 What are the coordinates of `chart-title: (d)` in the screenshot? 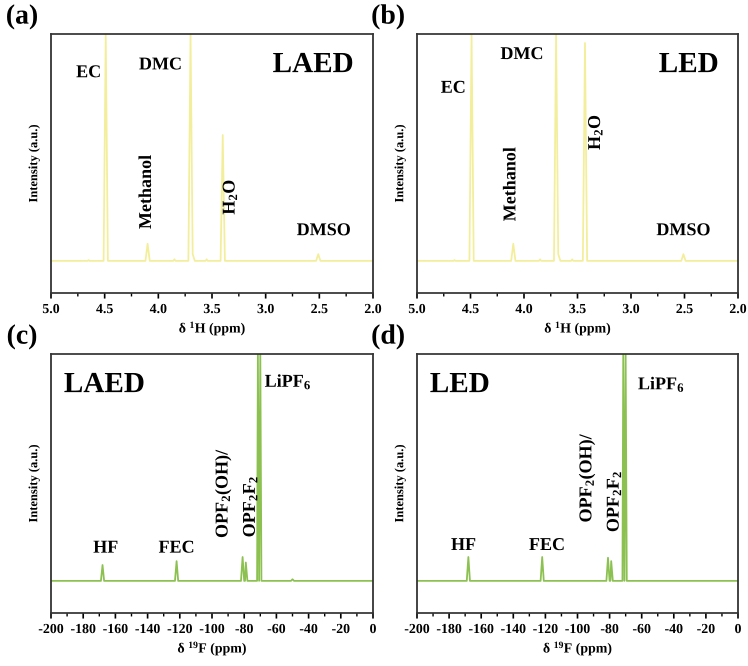 It's located at (388, 337).